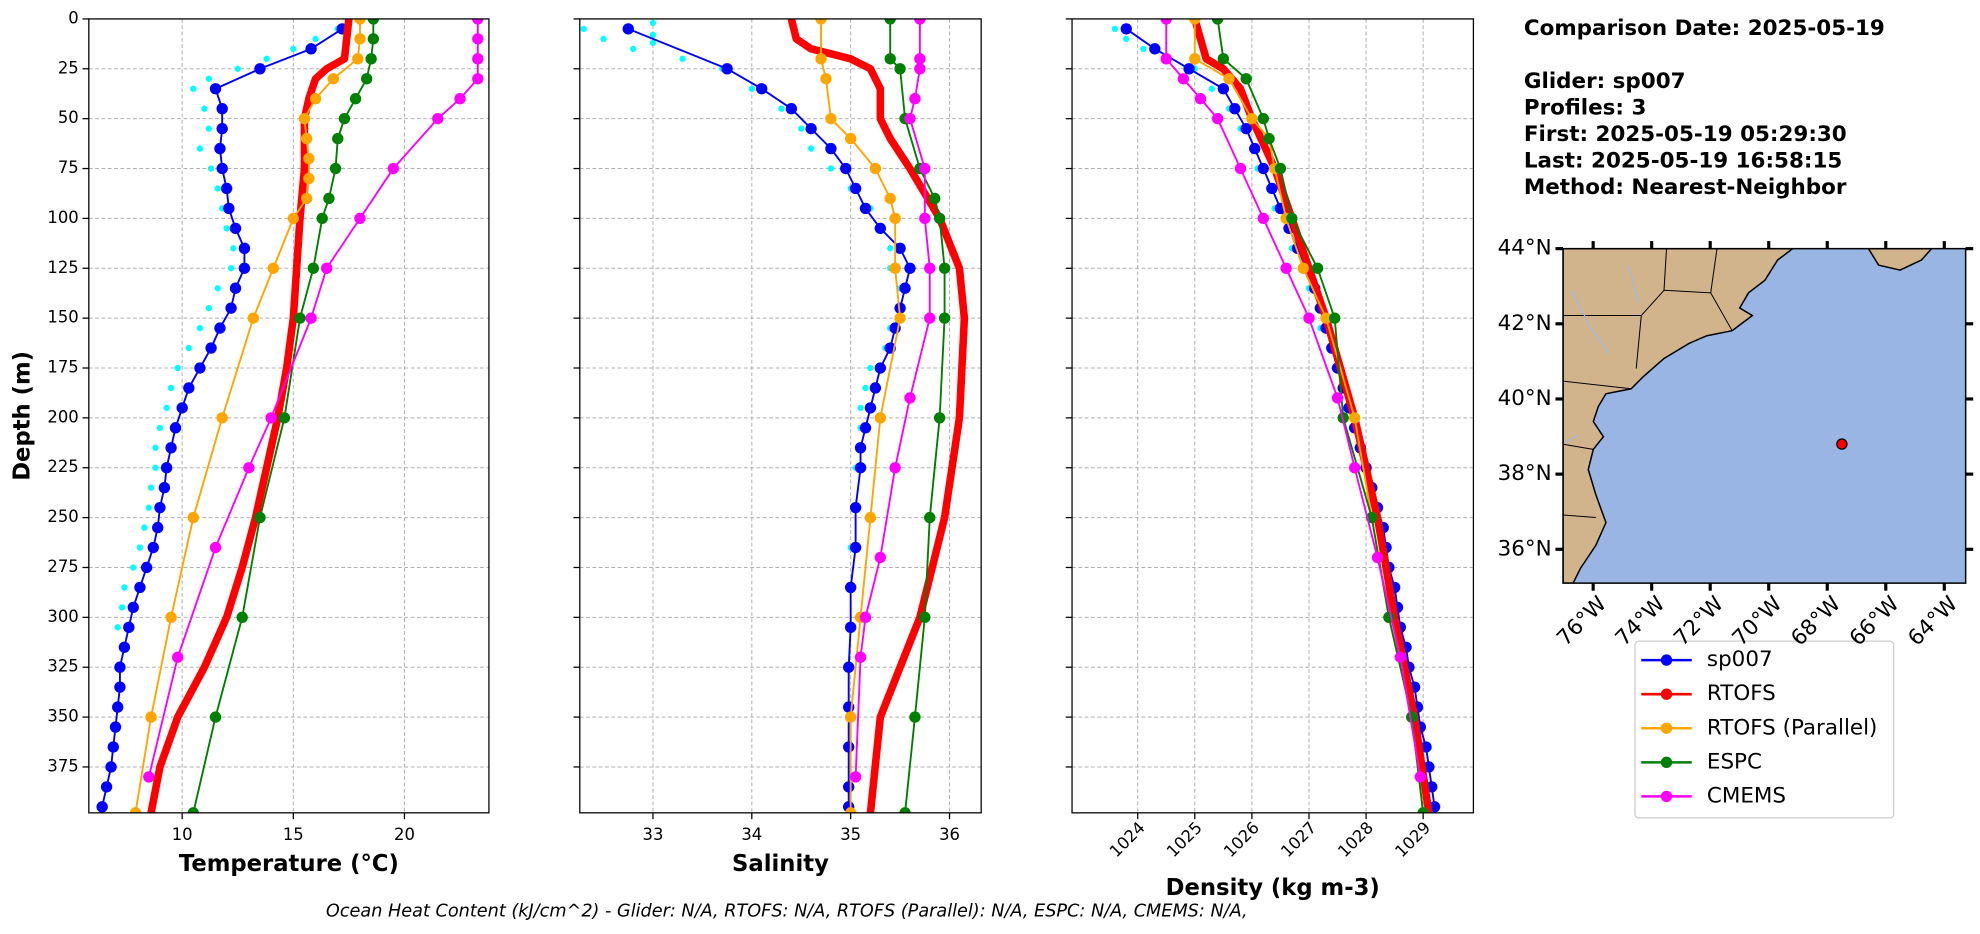 The height and width of the screenshot is (934, 1980). I want to click on y-tick-label: 250, so click(62, 516).